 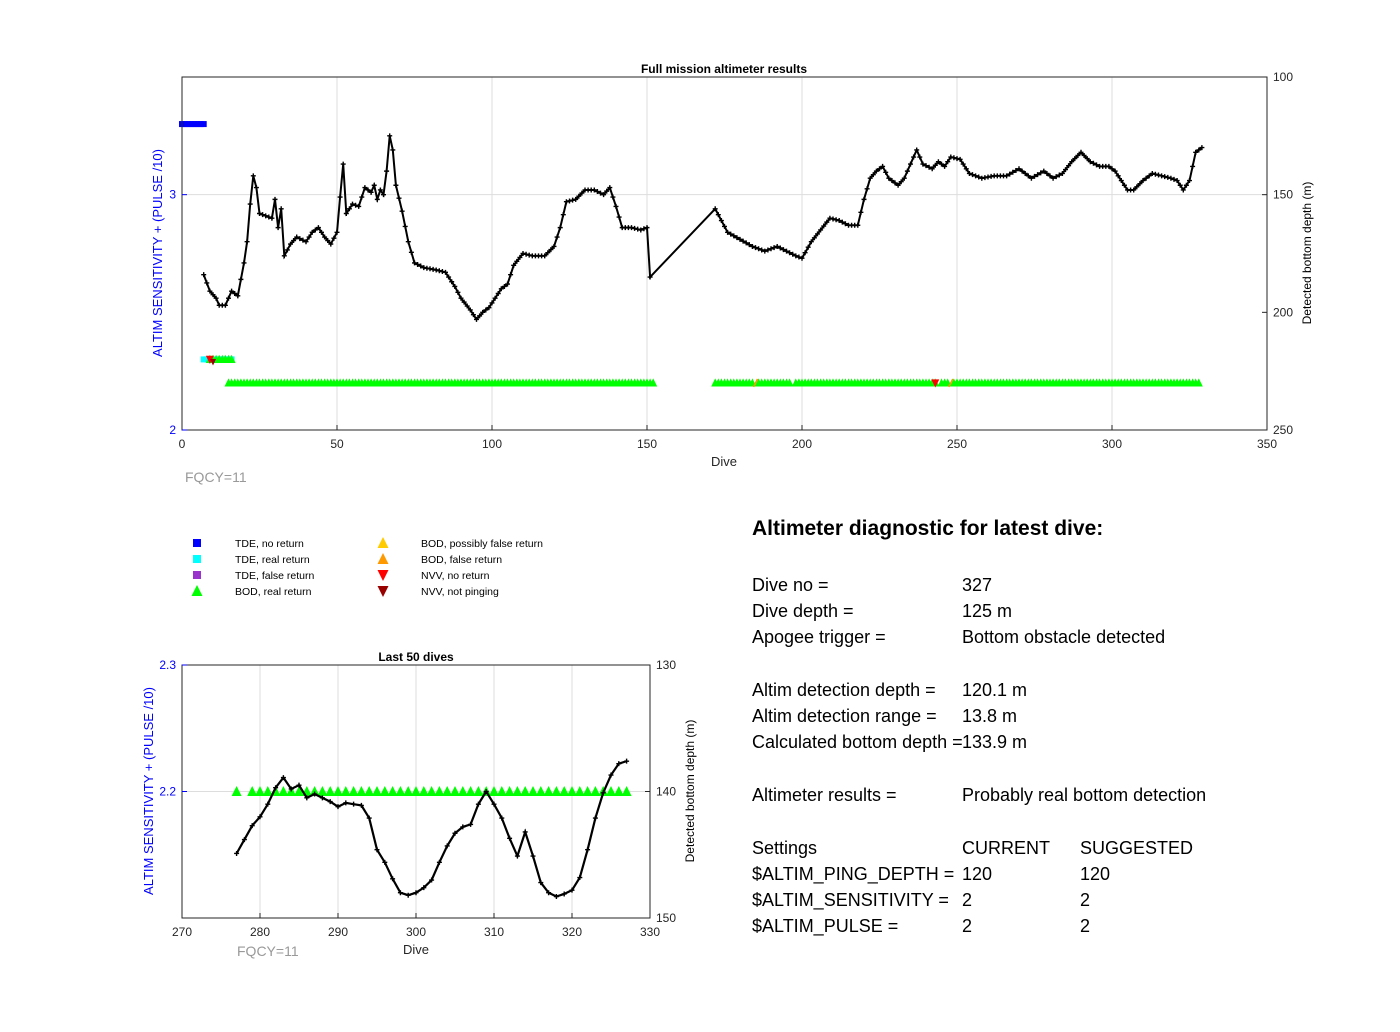 What do you see at coordinates (1307, 253) in the screenshot?
I see `main-right-y-label: Detected bottom depth (m)` at bounding box center [1307, 253].